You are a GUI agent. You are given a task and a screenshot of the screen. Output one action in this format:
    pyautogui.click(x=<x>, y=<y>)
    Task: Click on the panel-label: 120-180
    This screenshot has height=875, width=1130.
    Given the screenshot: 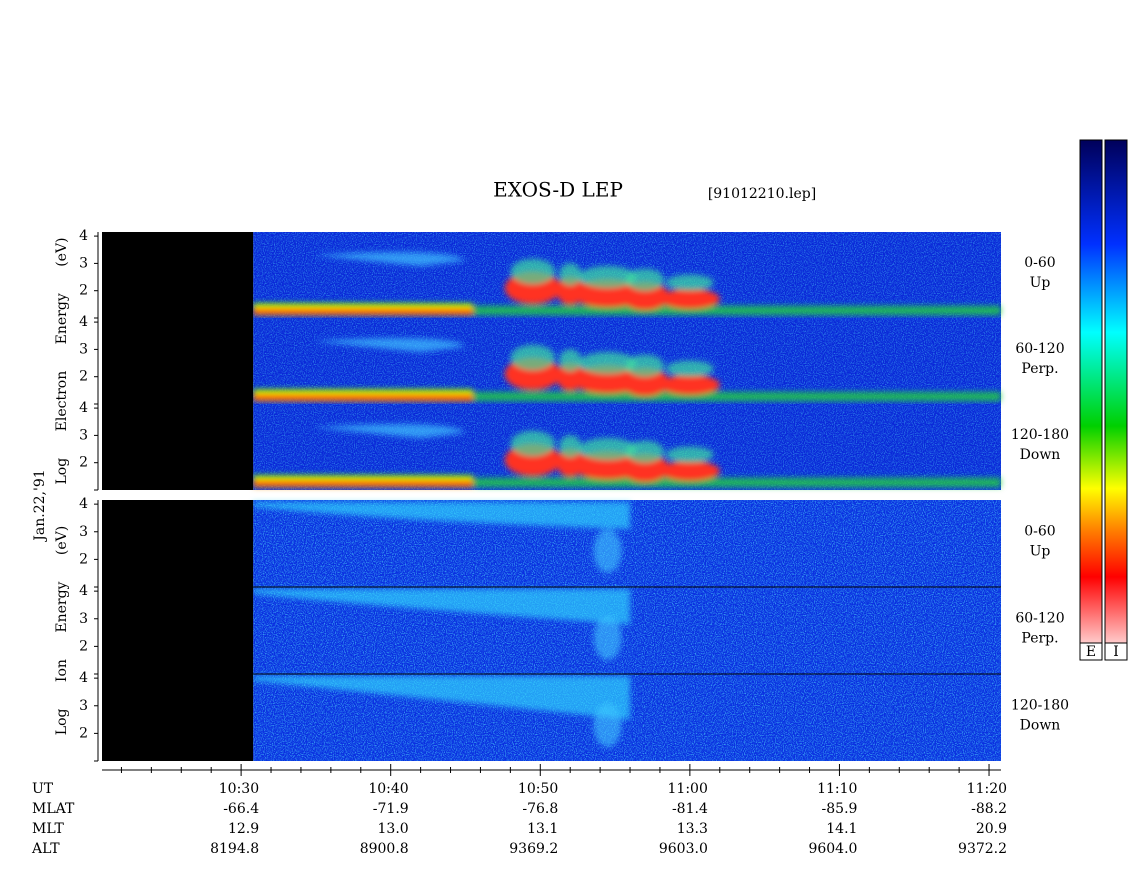 What is the action you would take?
    pyautogui.click(x=1040, y=435)
    